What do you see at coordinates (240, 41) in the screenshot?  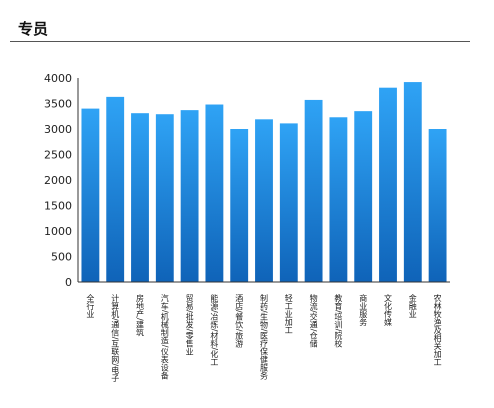 I see `header-divider` at bounding box center [240, 41].